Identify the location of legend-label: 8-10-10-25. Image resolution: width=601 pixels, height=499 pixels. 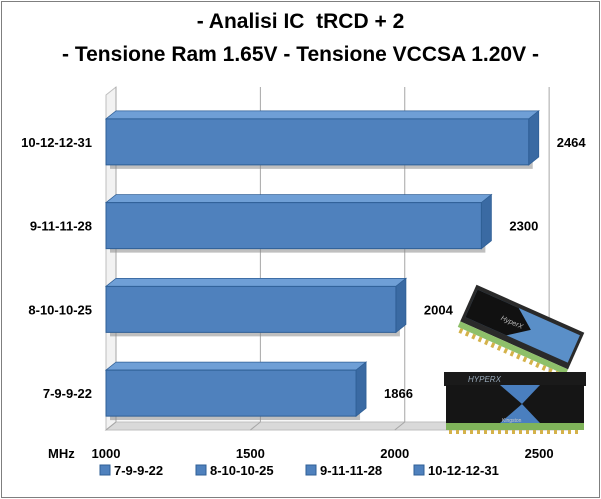
(242, 470).